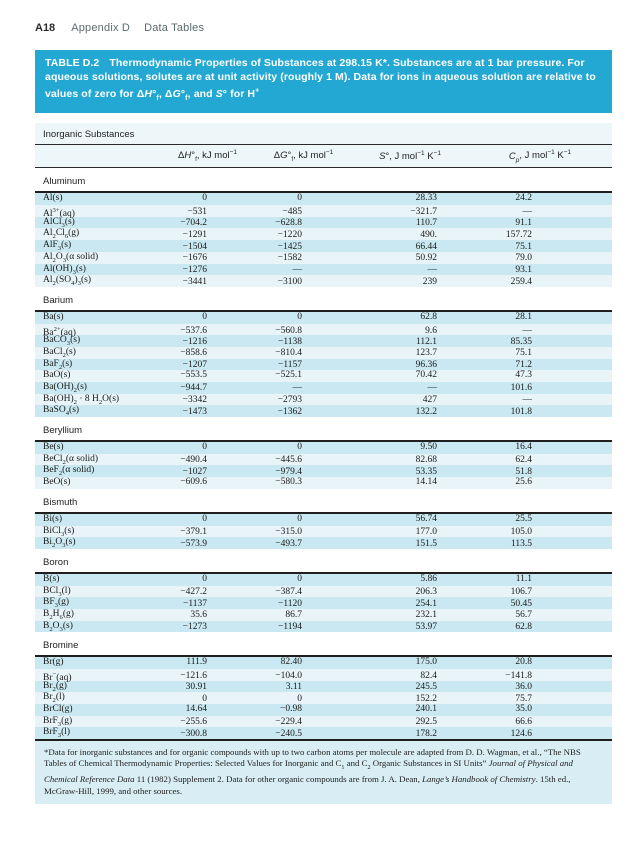 The width and height of the screenshot is (643, 848). I want to click on table-row: Ba(OH)2(s) −944.7 — — 101.6, so click(323, 388).